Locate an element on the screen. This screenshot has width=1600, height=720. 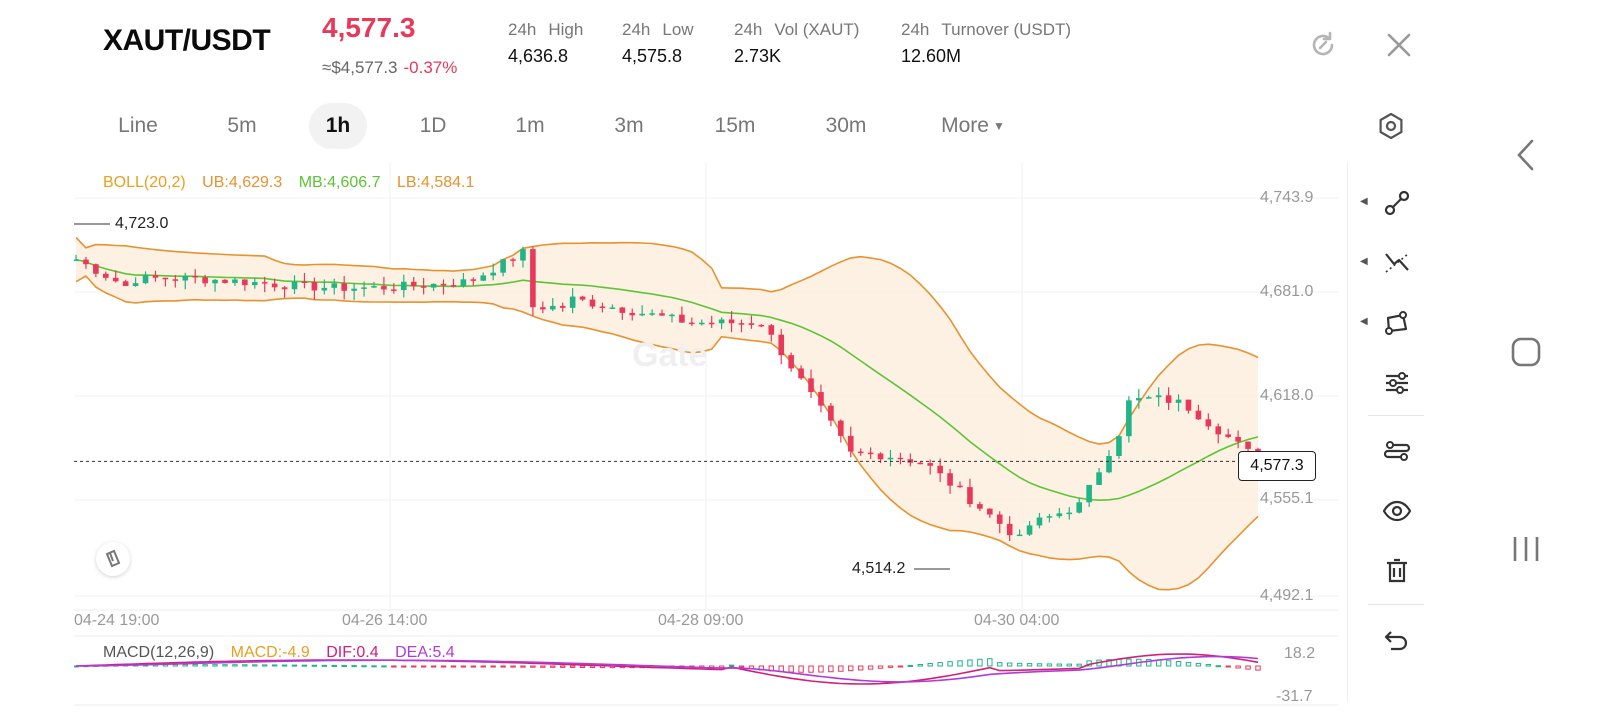
stat-label: High is located at coordinates (566, 29).